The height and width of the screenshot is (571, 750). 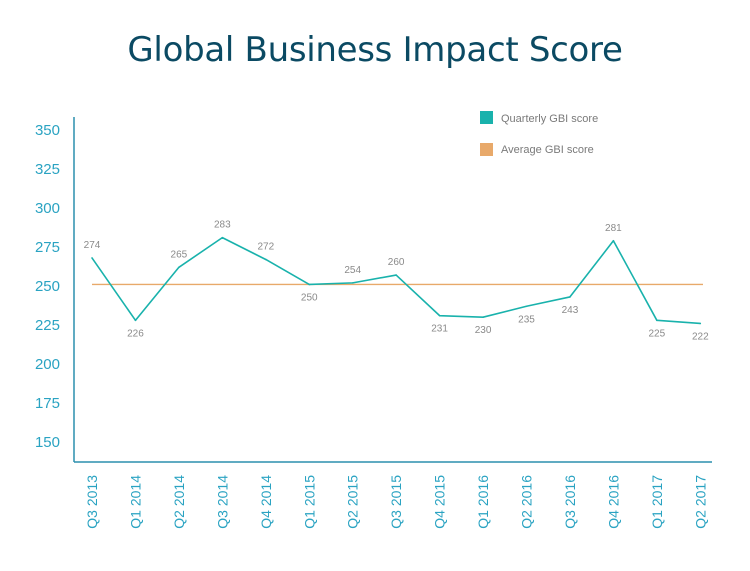 What do you see at coordinates (266, 502) in the screenshot?
I see `x-tick-label: Q4 2014` at bounding box center [266, 502].